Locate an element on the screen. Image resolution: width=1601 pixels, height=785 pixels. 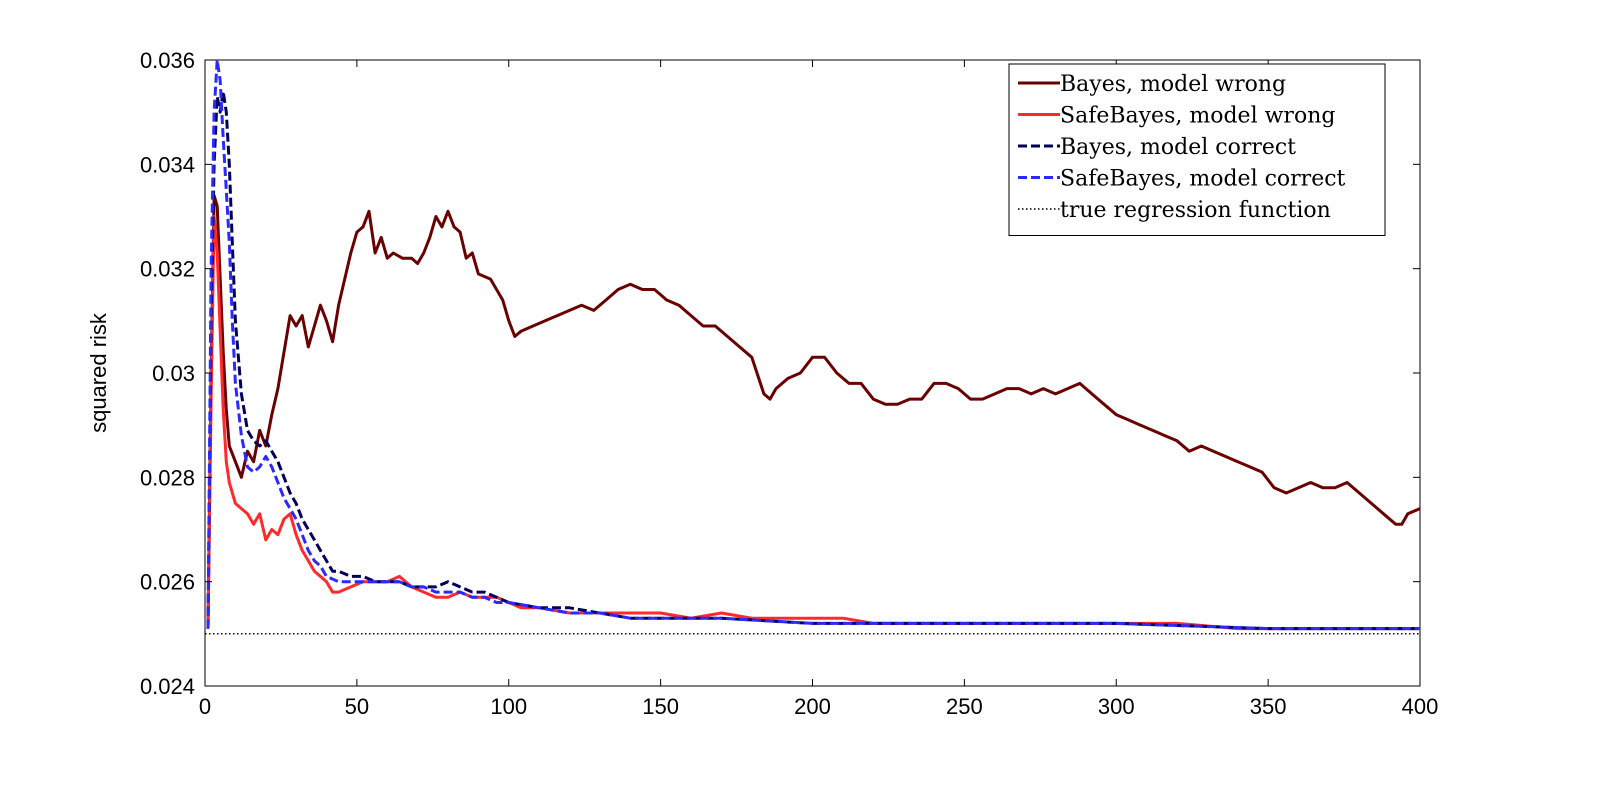
y-tick-label: 0.026 is located at coordinates (167, 582).